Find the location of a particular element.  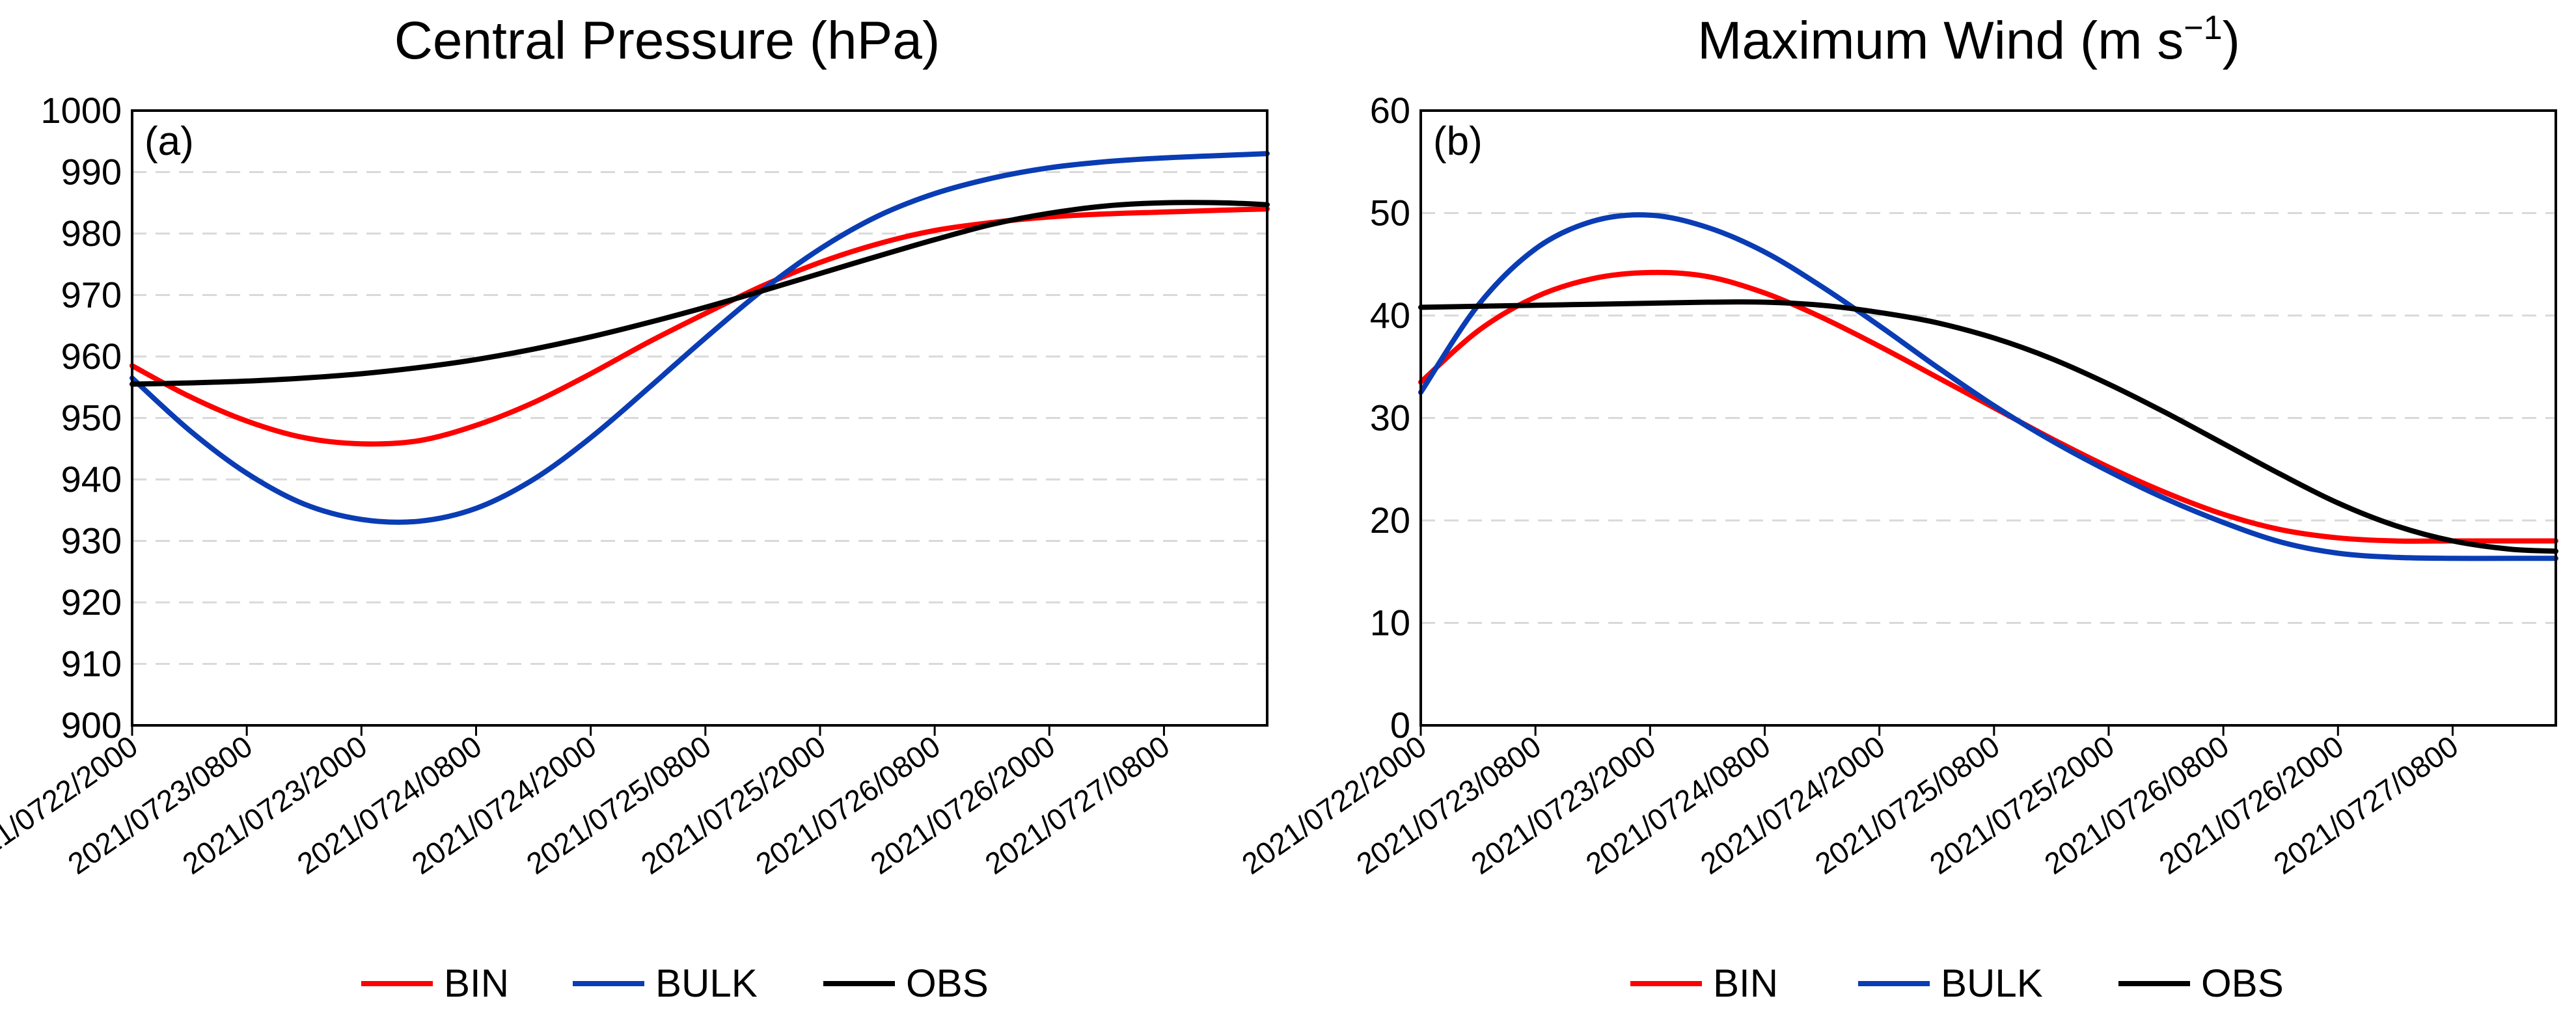

y-tick-label: 30 is located at coordinates (1390, 417).